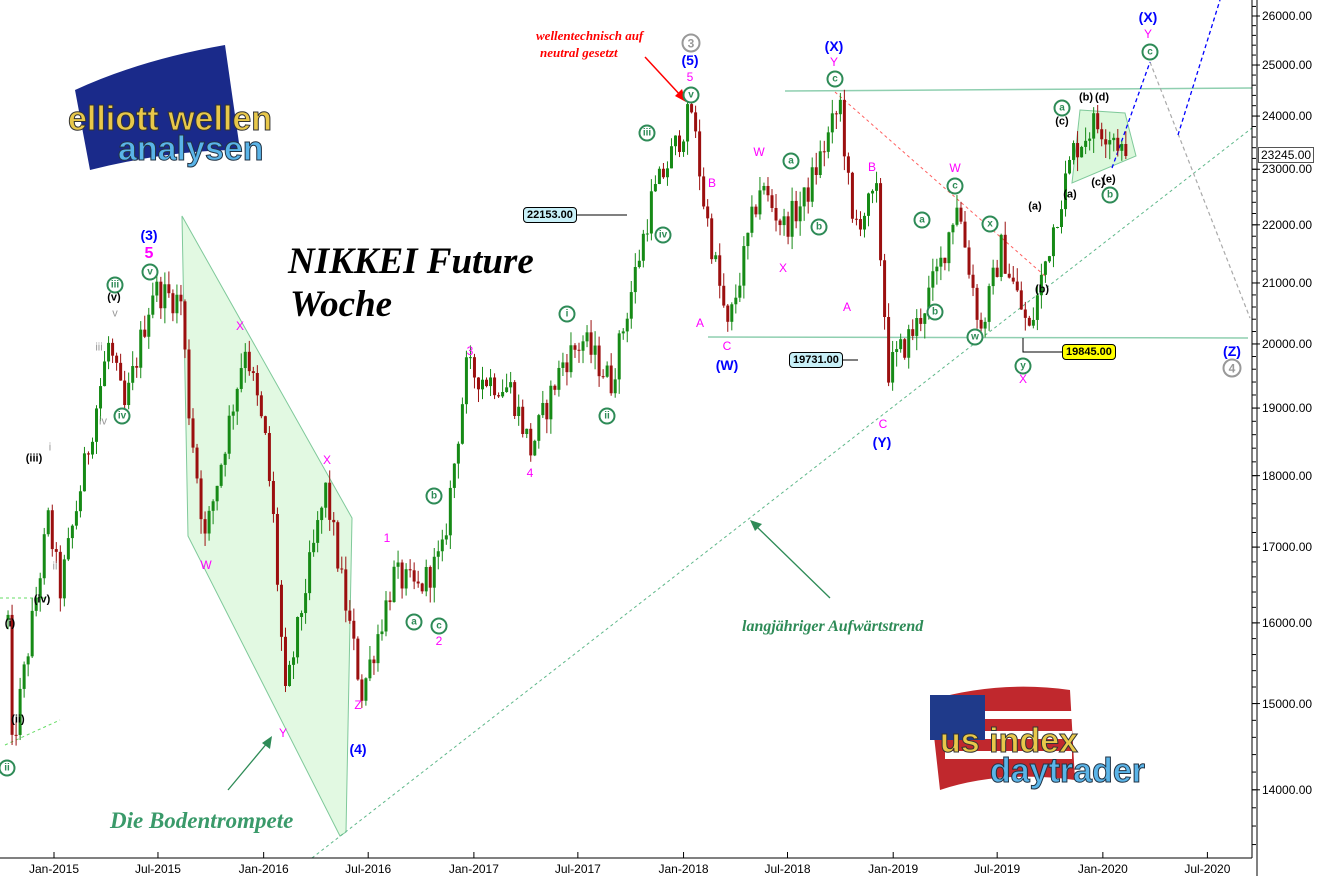 Image resolution: width=1318 pixels, height=876 pixels. What do you see at coordinates (1287, 475) in the screenshot?
I see `y-tick-label: 18000.00` at bounding box center [1287, 475].